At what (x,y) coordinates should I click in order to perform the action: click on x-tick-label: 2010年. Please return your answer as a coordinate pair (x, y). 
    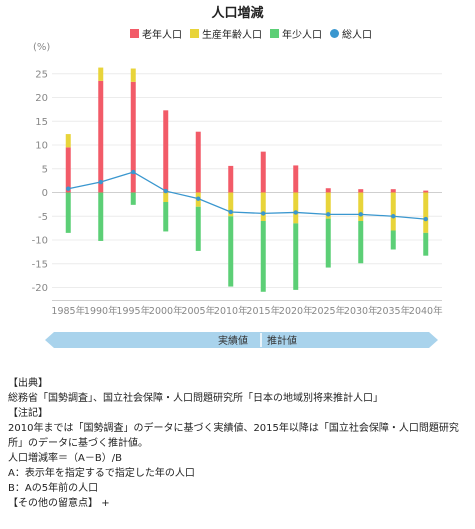
    Looking at the image, I should click on (231, 311).